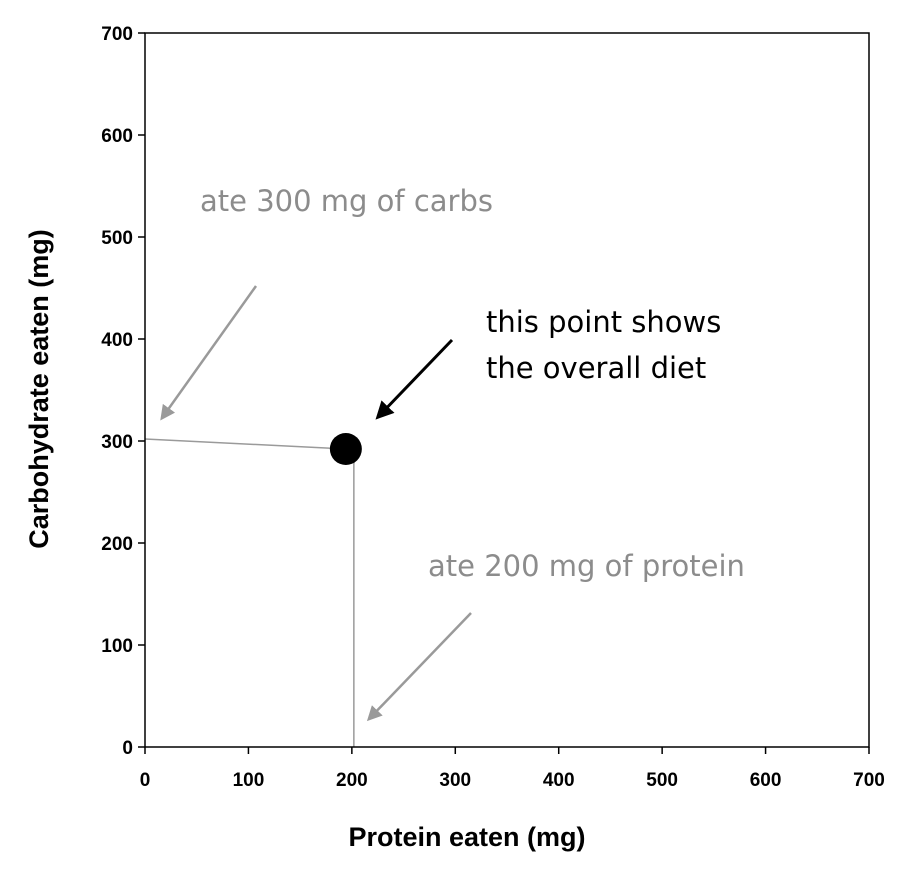 This screenshot has width=914, height=871. Describe the element at coordinates (117, 34) in the screenshot. I see `y-tick-label: 700` at that location.